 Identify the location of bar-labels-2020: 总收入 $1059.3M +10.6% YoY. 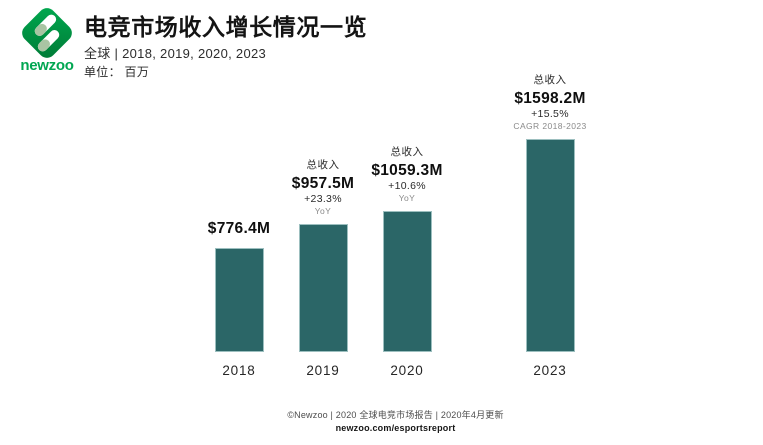
(406, 174).